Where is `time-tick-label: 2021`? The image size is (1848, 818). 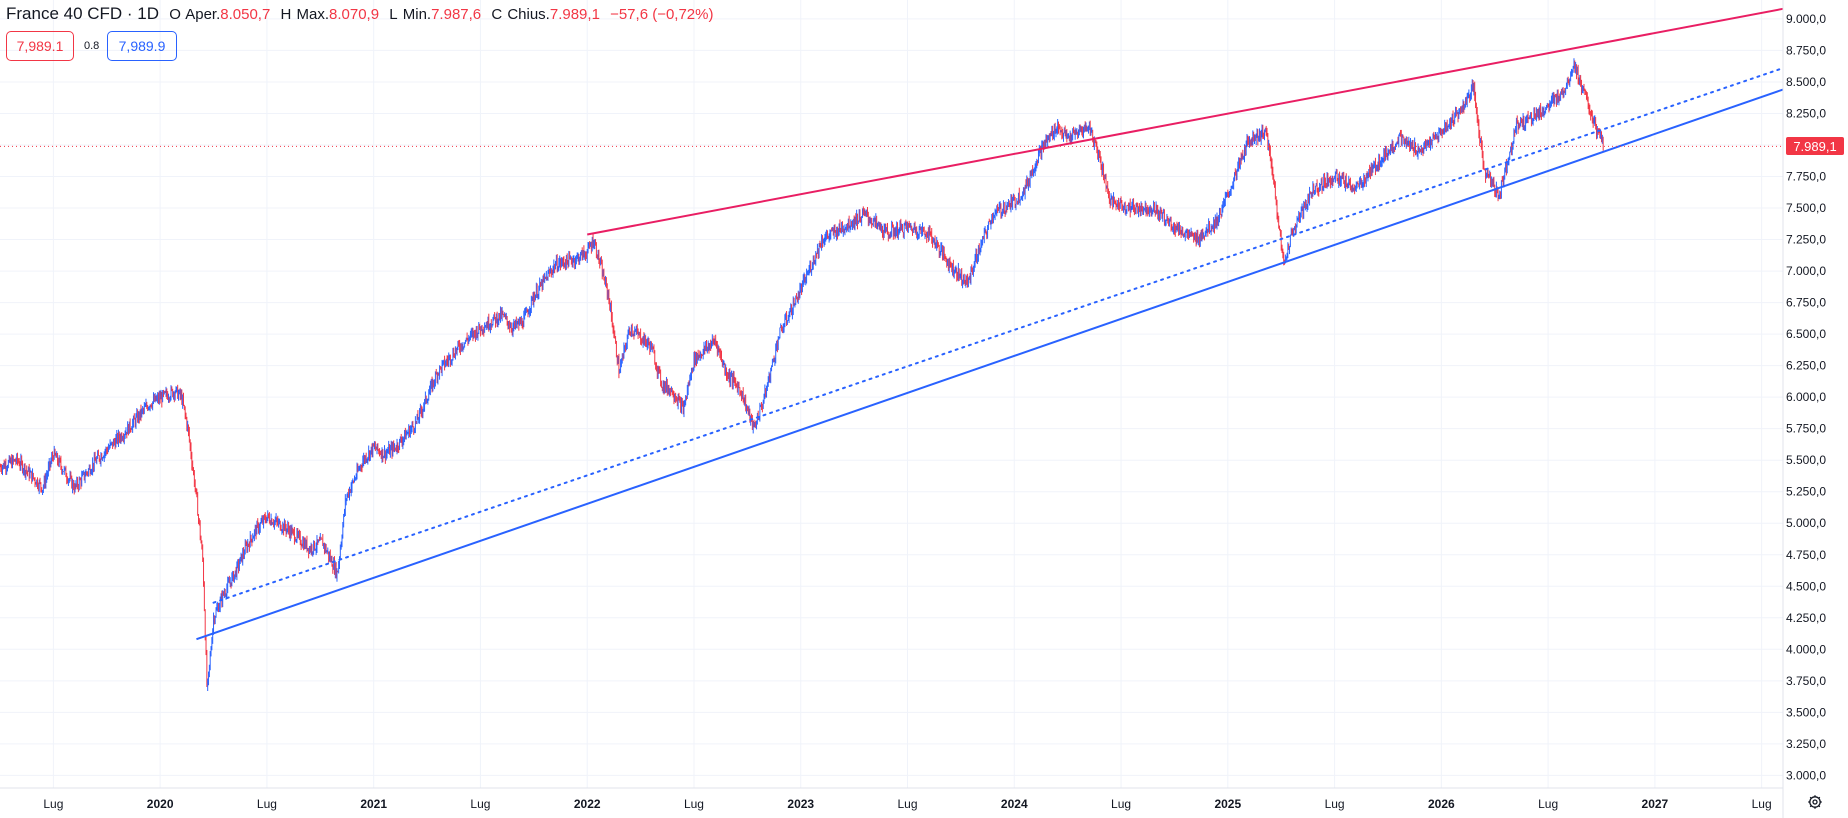
time-tick-label: 2021 is located at coordinates (373, 804).